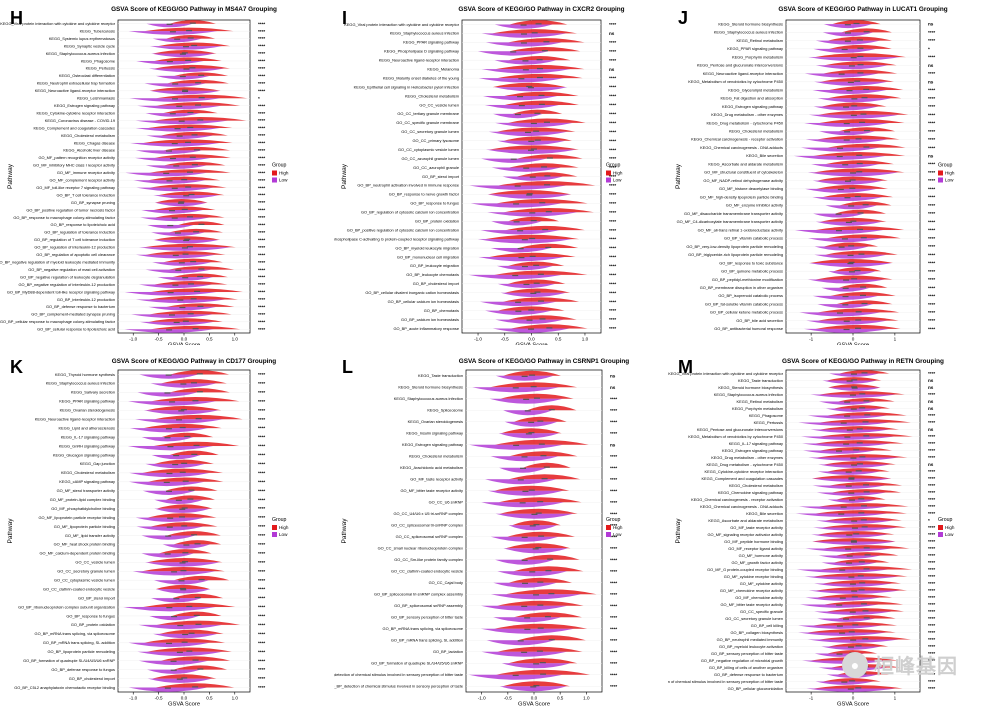 This screenshot has width=998, height=714. Describe the element at coordinates (344, 176) in the screenshot. I see `y-axis-label: Pathway` at that location.